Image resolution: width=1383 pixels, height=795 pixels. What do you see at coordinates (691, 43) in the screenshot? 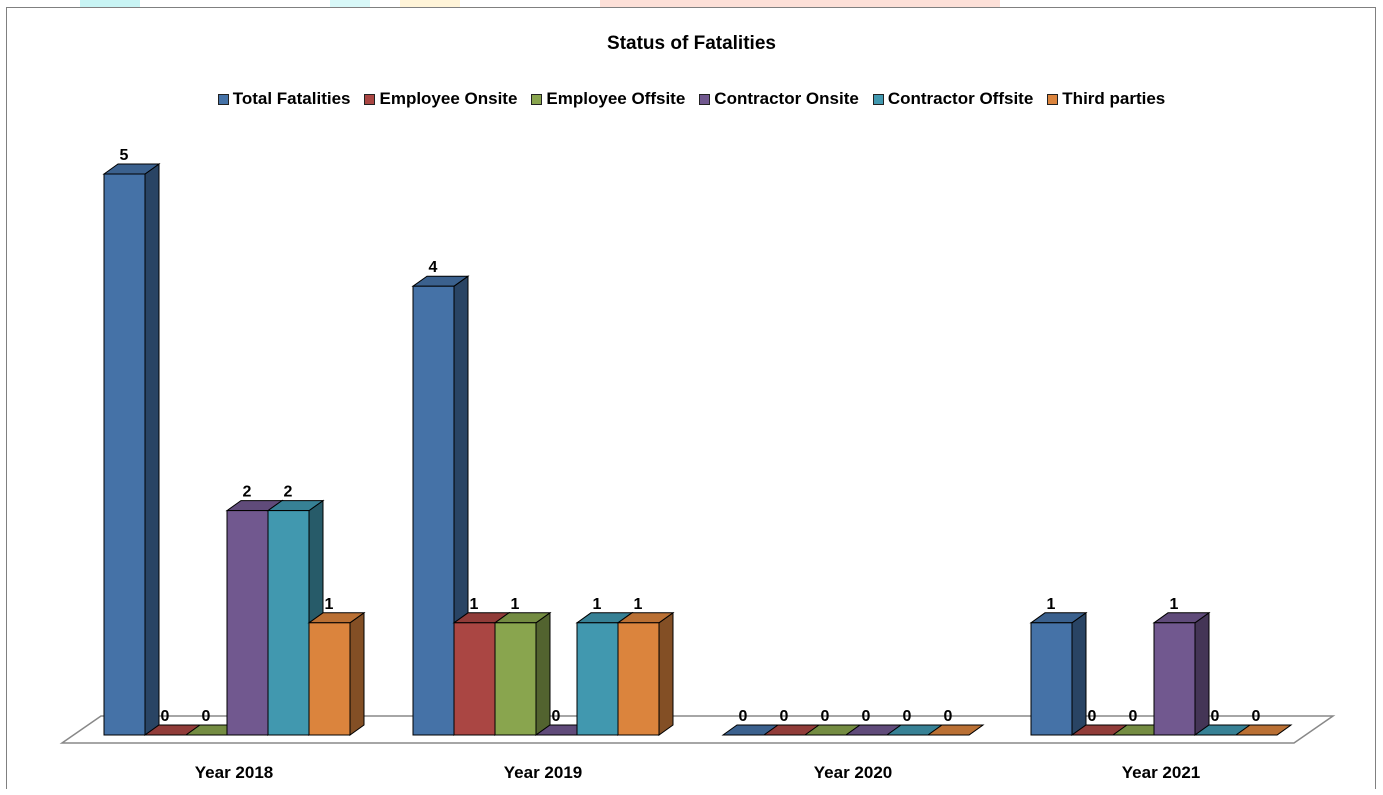
I see `chart-title: Status of Fatalities` at bounding box center [691, 43].